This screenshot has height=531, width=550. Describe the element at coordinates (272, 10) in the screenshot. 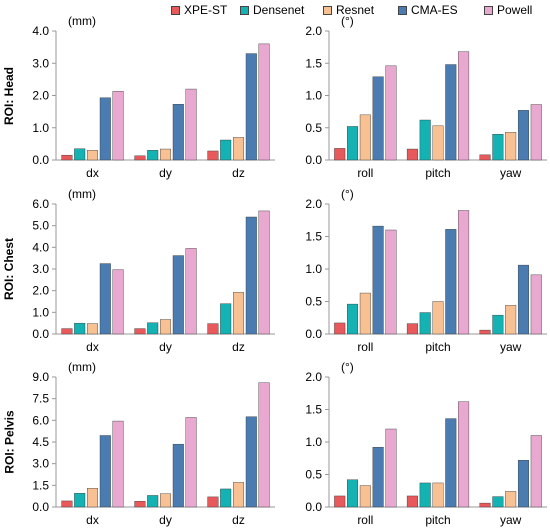

I see `legend-item-densenet: Densenet` at that location.